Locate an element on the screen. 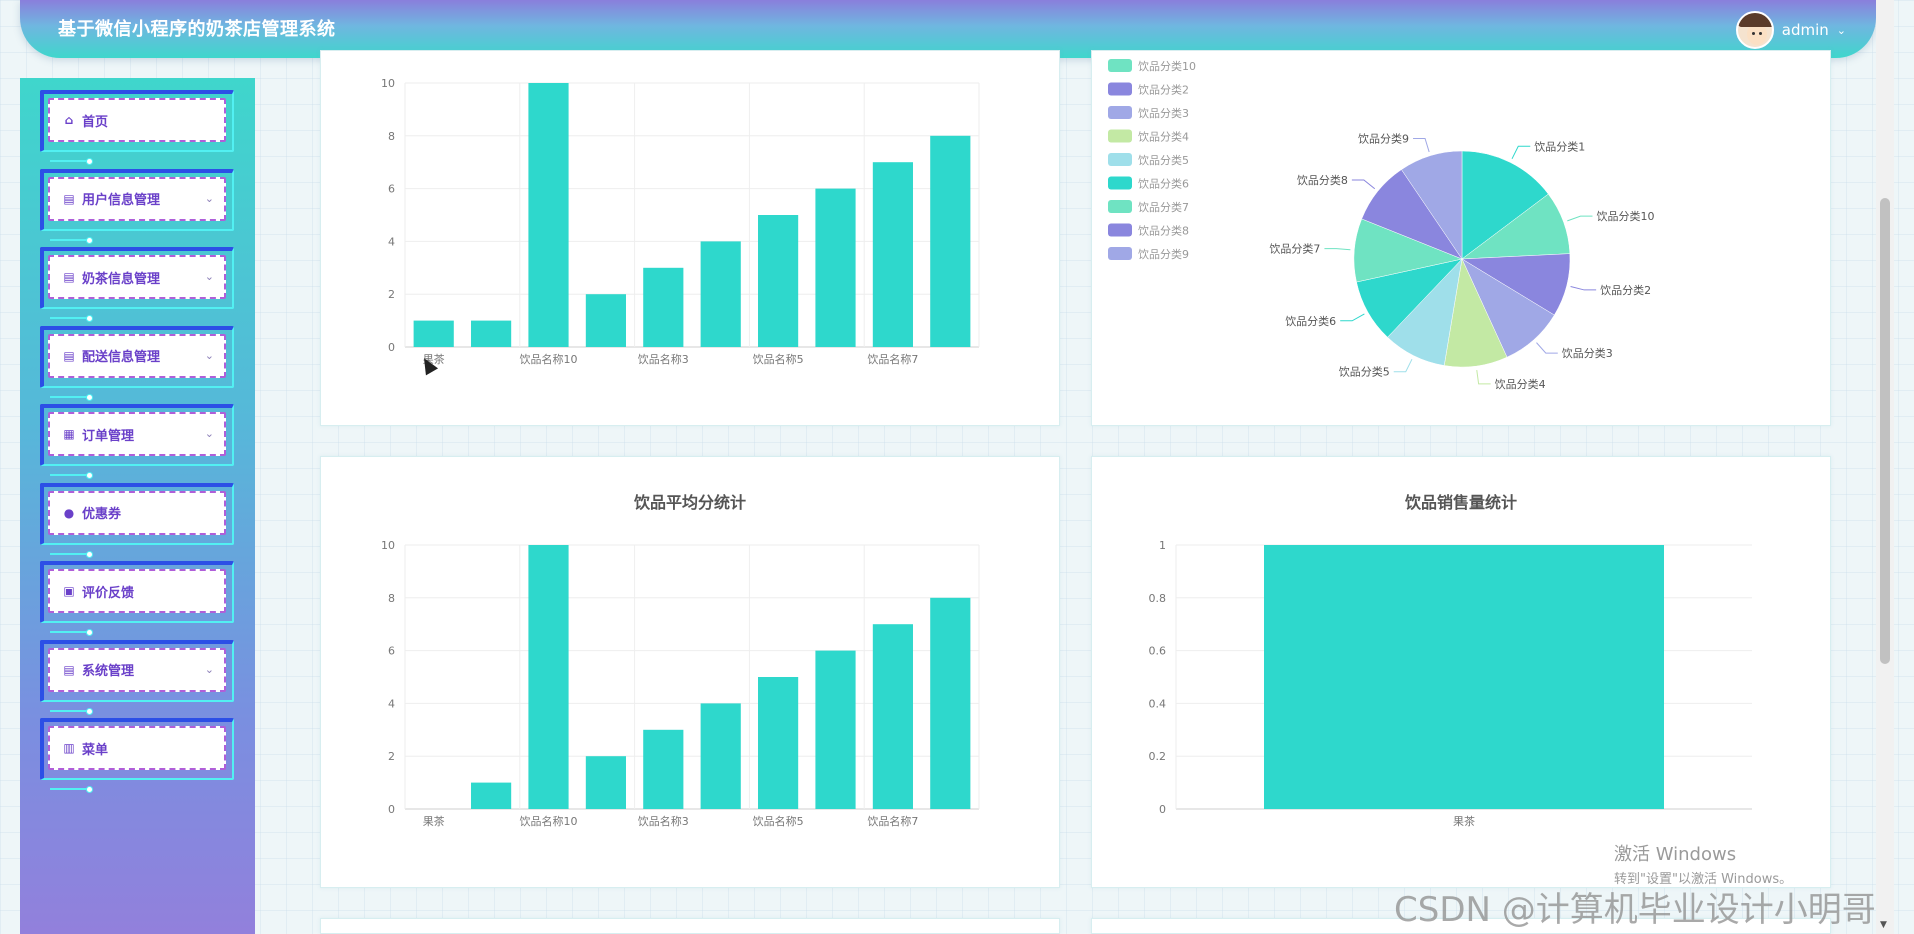 The image size is (1914, 934). avatar is located at coordinates (1754, 30).